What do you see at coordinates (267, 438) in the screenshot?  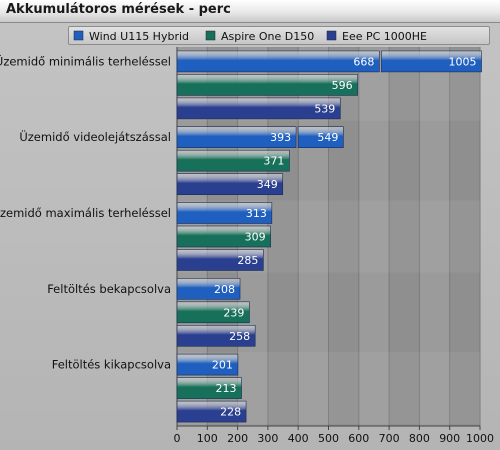 I see `x-tick-label: 300` at bounding box center [267, 438].